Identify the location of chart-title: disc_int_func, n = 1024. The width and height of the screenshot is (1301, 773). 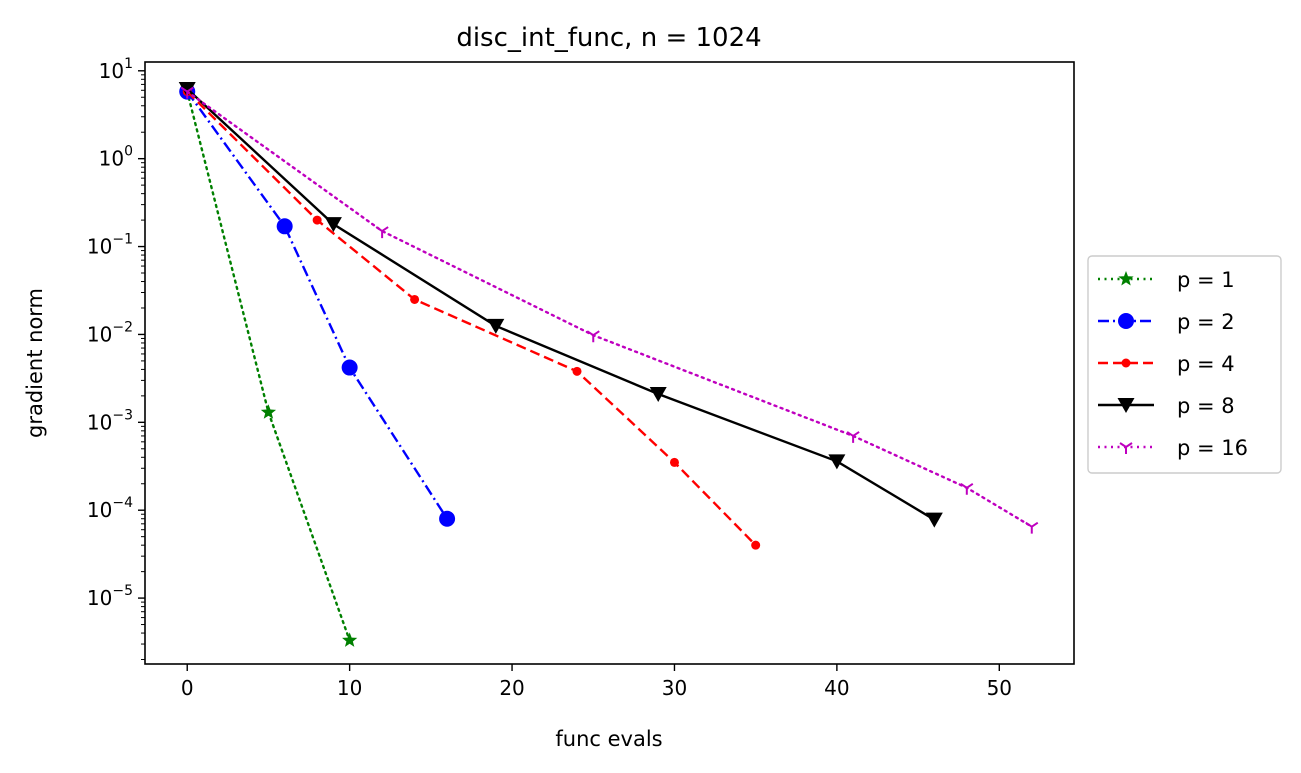
(608, 38).